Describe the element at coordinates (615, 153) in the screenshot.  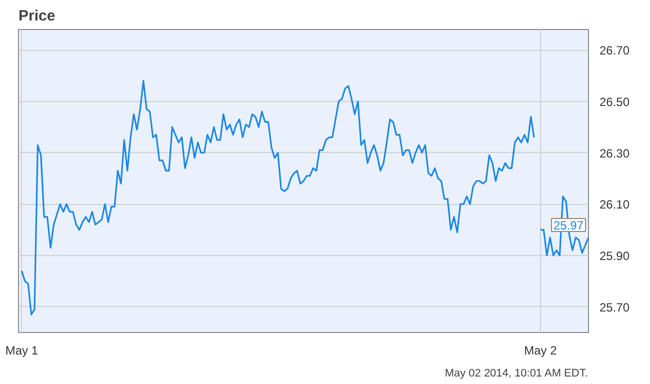
I see `y-tick-label: 26.30` at that location.